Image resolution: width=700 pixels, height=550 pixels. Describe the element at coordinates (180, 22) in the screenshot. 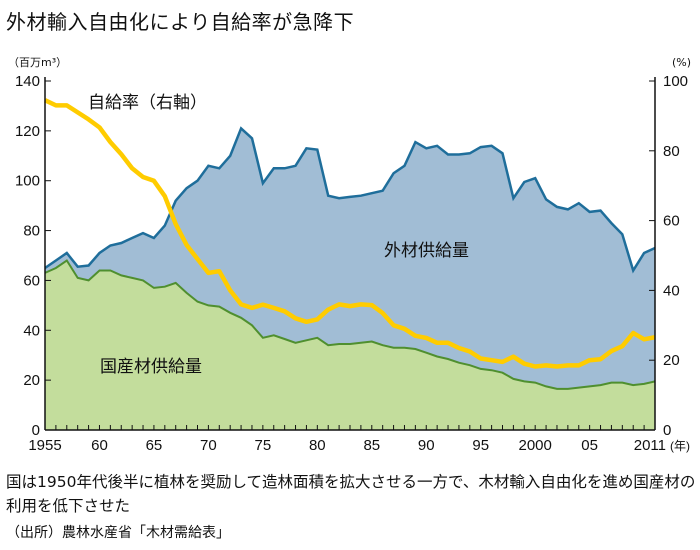

I see `chart-title: 外材輸入自由化により自給率が急降下` at that location.